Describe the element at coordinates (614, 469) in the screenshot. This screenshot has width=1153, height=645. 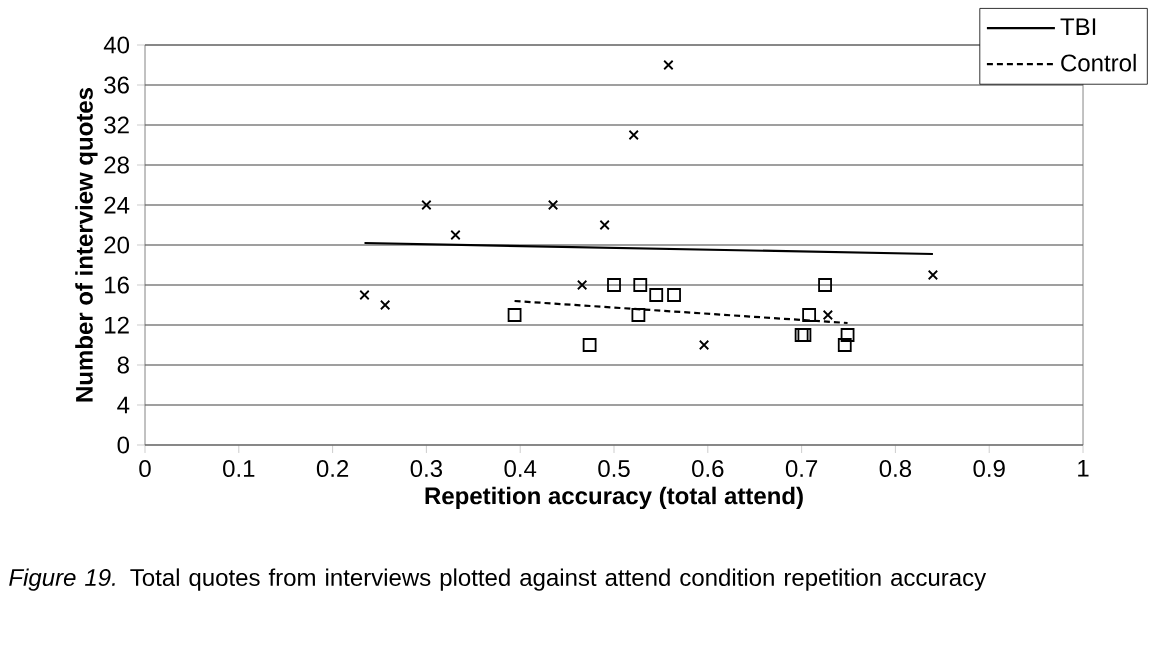
I see `x-tick-label: 0.5` at that location.